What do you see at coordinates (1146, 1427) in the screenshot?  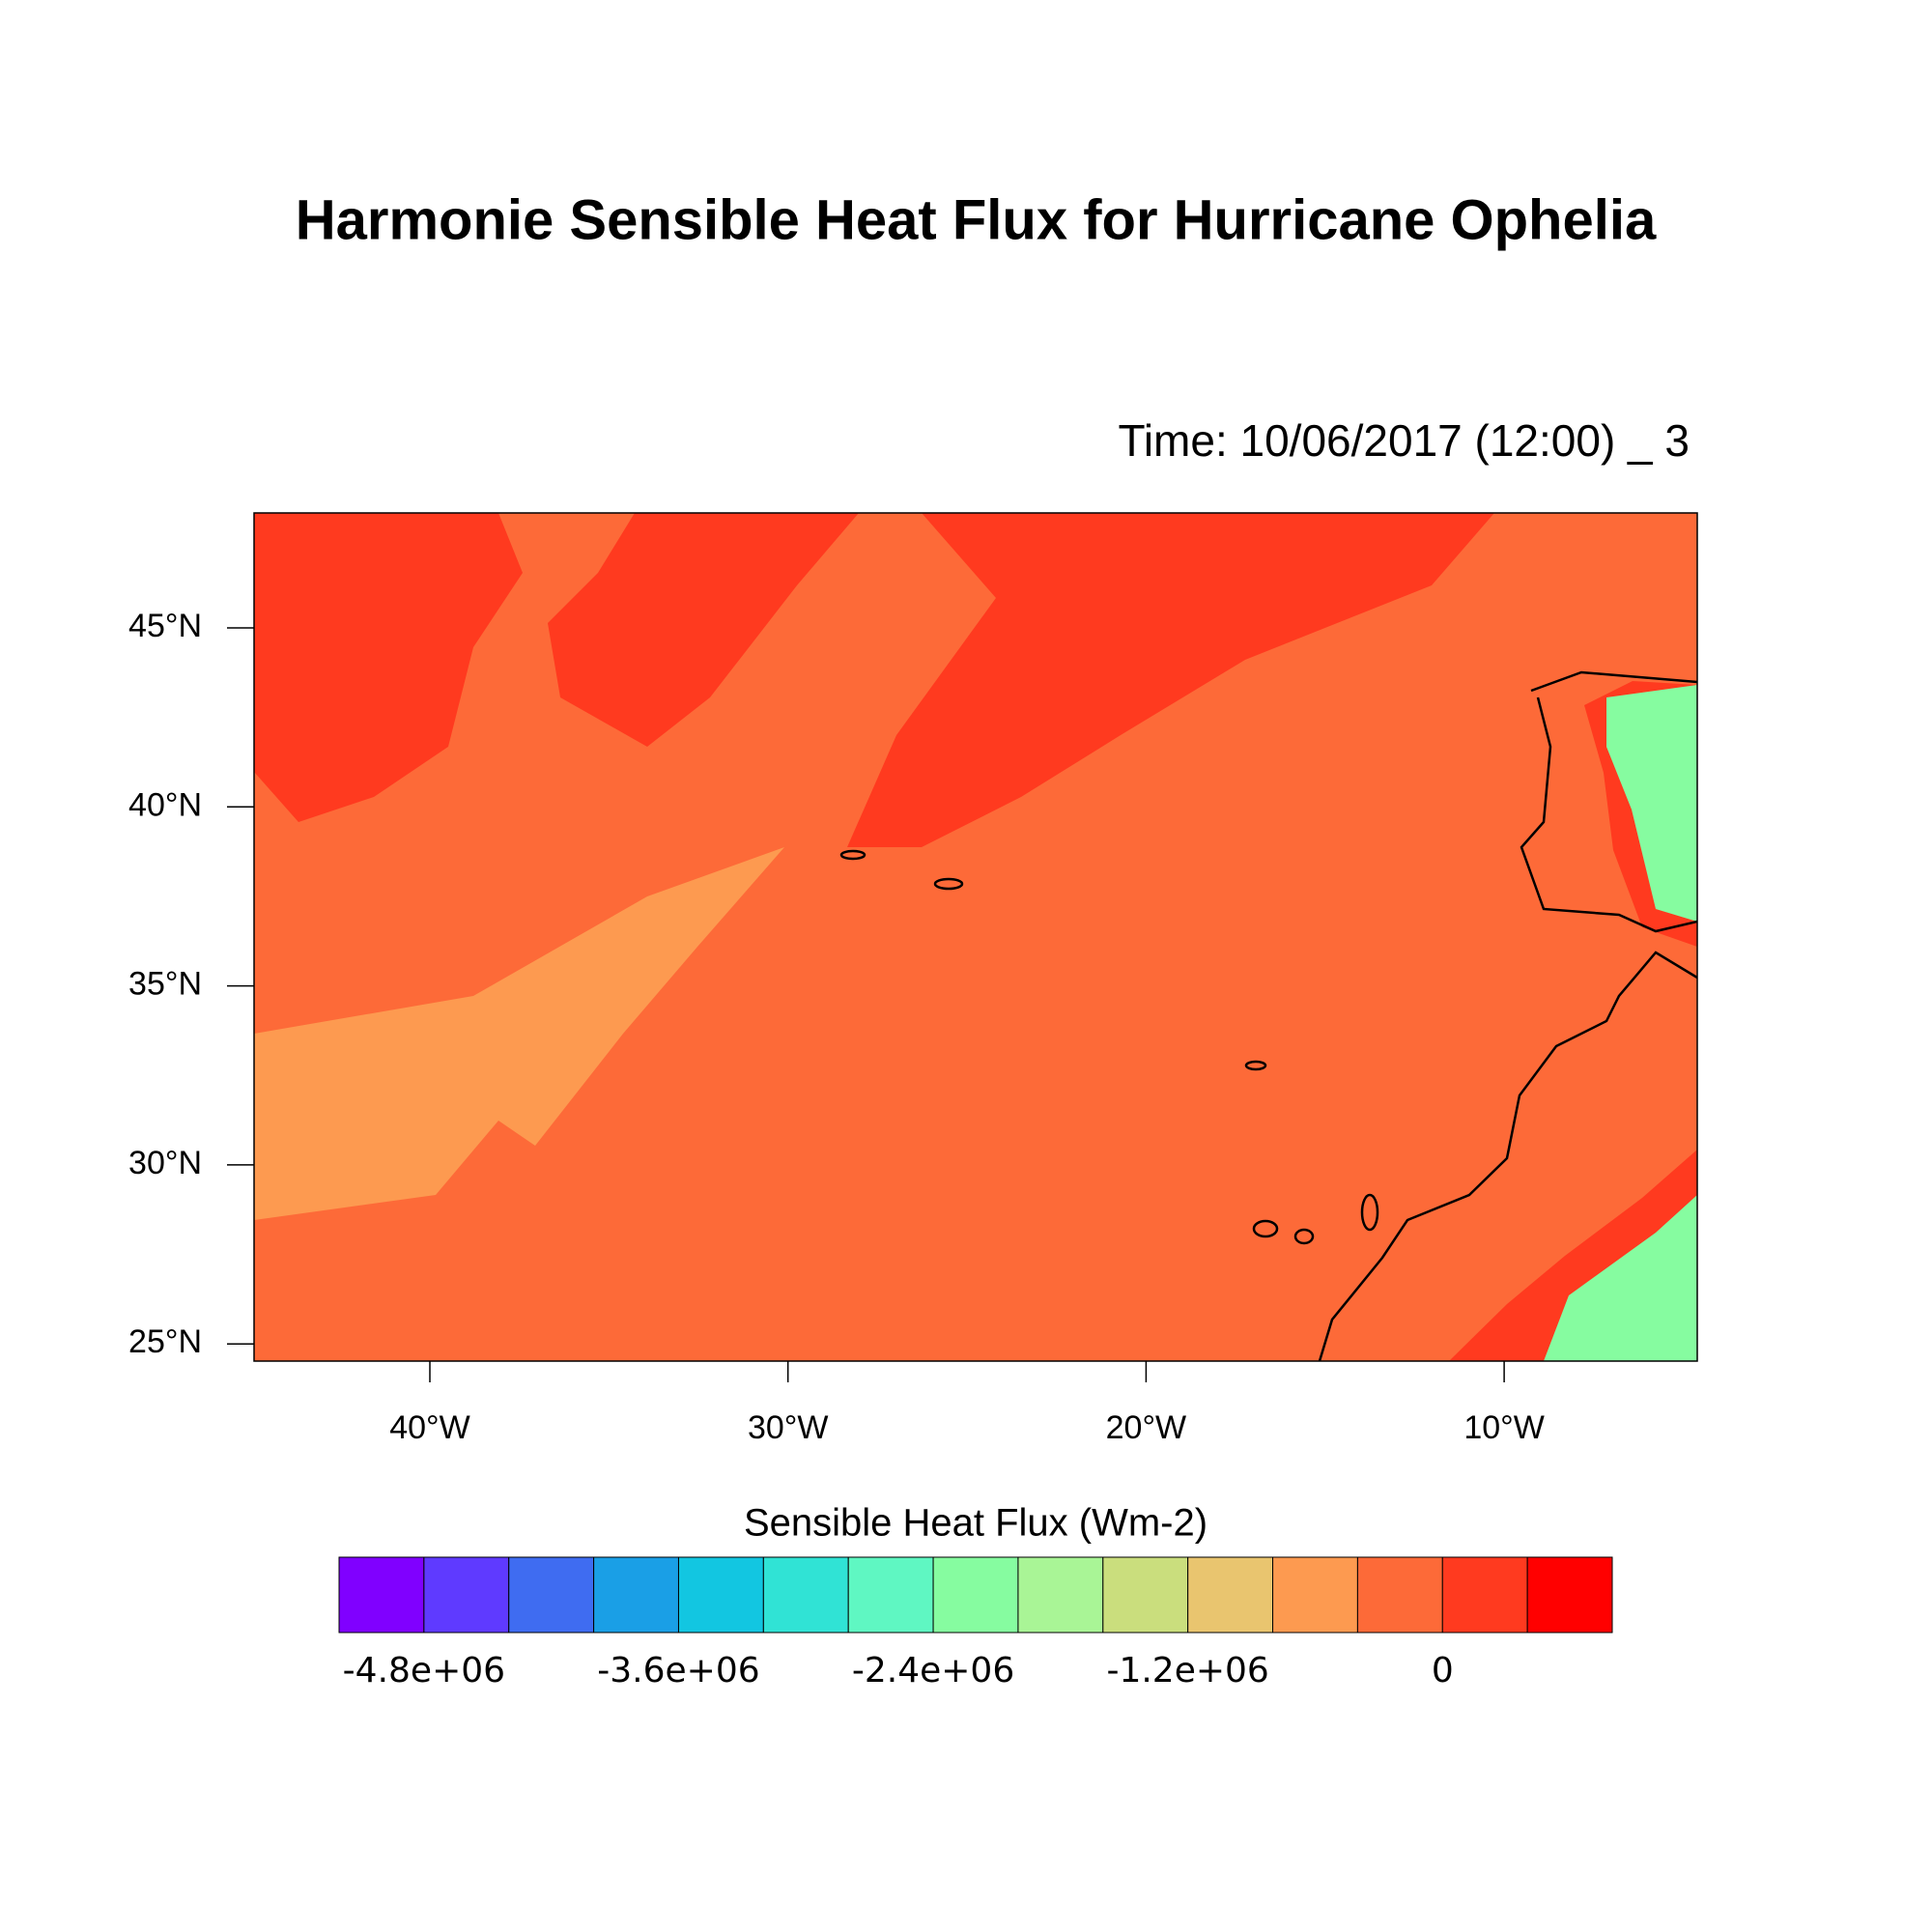 I see `lon-tick-label: 20°W` at bounding box center [1146, 1427].